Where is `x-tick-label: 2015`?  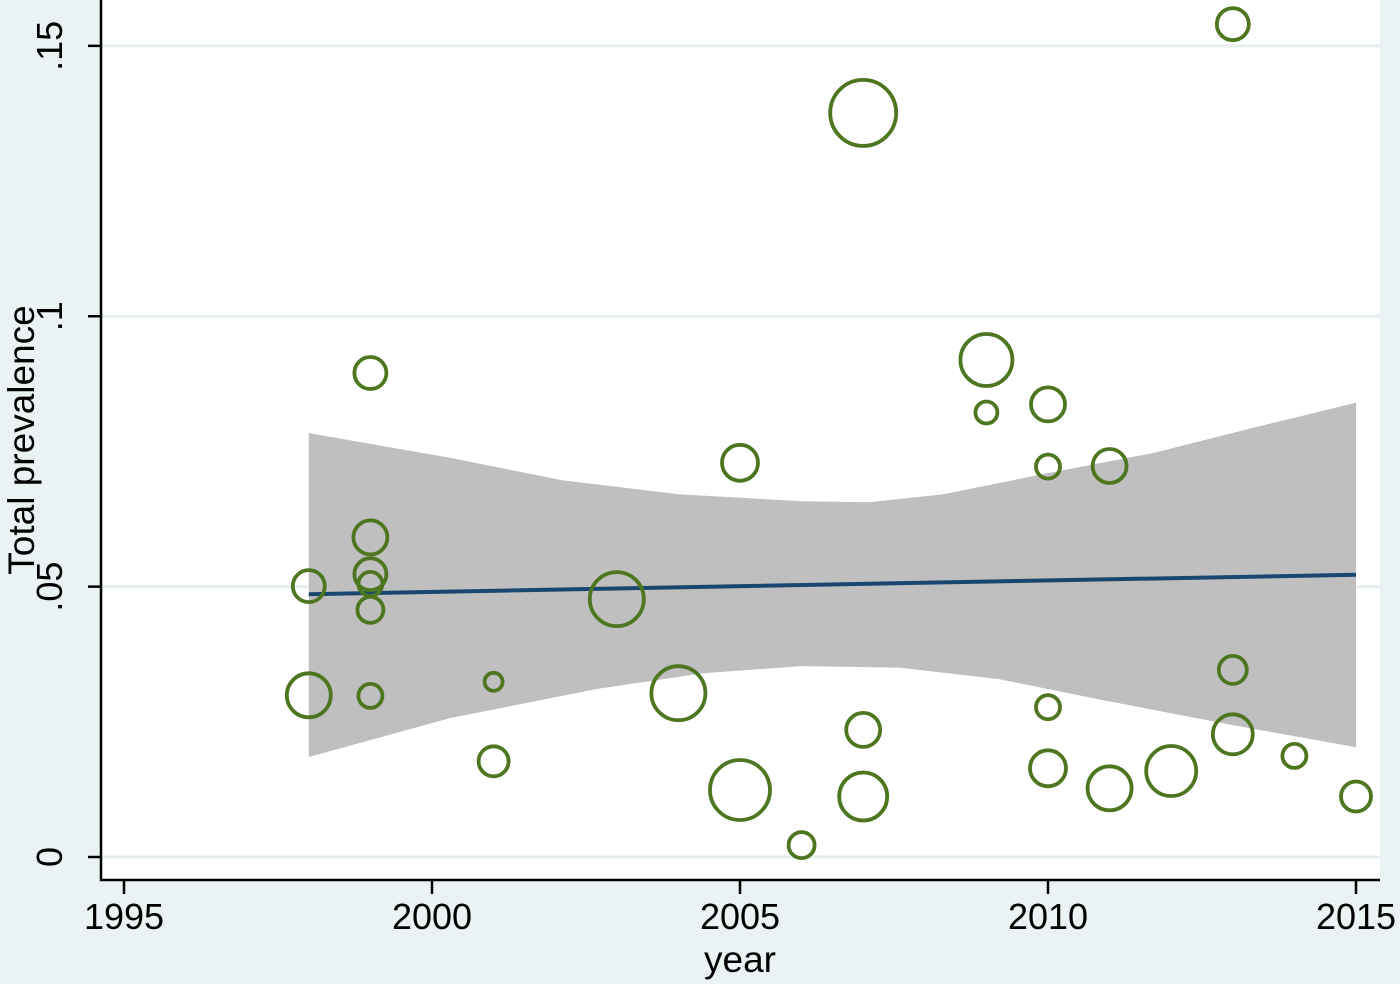 x-tick-label: 2015 is located at coordinates (1356, 916).